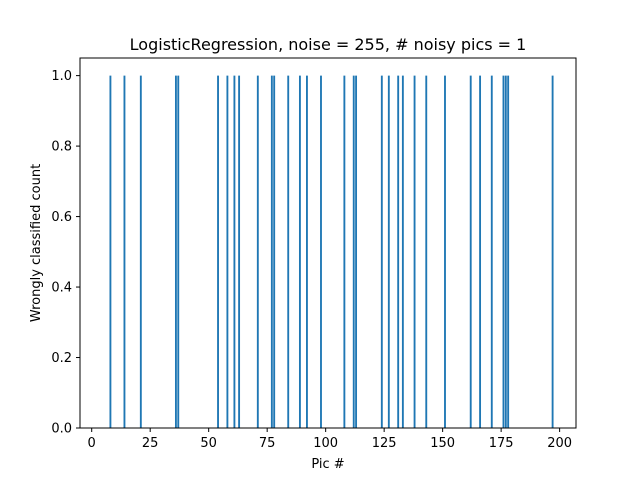  Describe the element at coordinates (61, 358) in the screenshot. I see `y-tick-label: 0.2` at that location.